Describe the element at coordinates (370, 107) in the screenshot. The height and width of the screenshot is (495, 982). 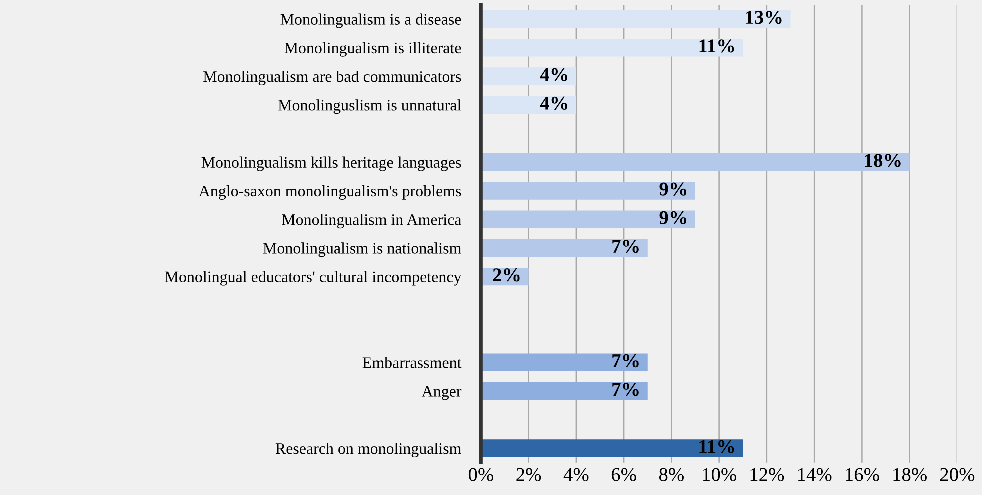
I see `y-tick-label: Monolinguslism is unnatural` at that location.